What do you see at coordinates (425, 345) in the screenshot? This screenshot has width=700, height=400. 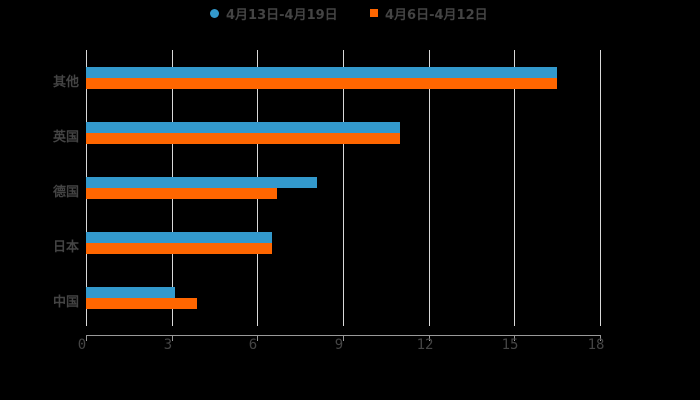 I see `x-axis-tick-label: 12` at bounding box center [425, 345].